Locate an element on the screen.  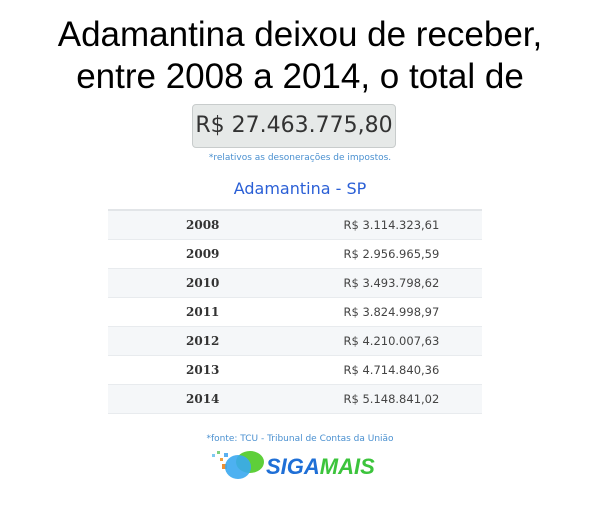
total-note: *relativos as desonerações de impostos. is located at coordinates (300, 158).